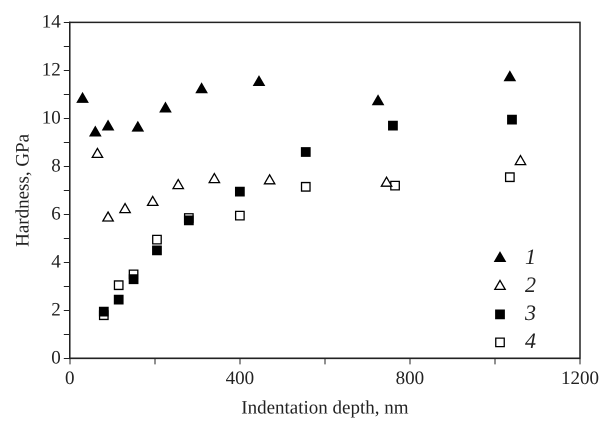  Describe the element at coordinates (530, 285) in the screenshot. I see `legend-label: 2` at that location.